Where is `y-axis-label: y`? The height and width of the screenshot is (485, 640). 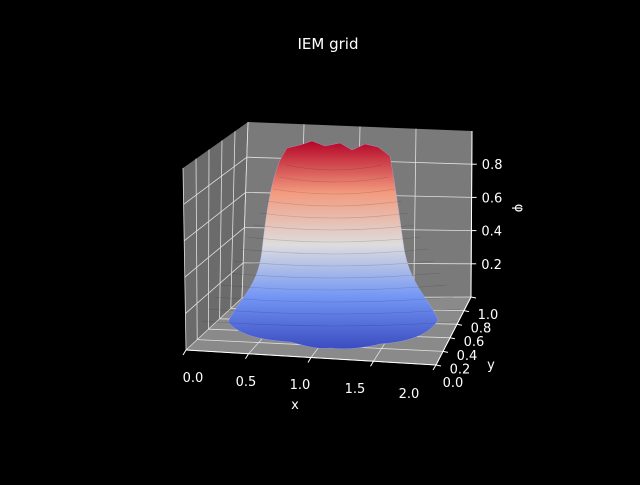
y-axis-label: y is located at coordinates (491, 365).